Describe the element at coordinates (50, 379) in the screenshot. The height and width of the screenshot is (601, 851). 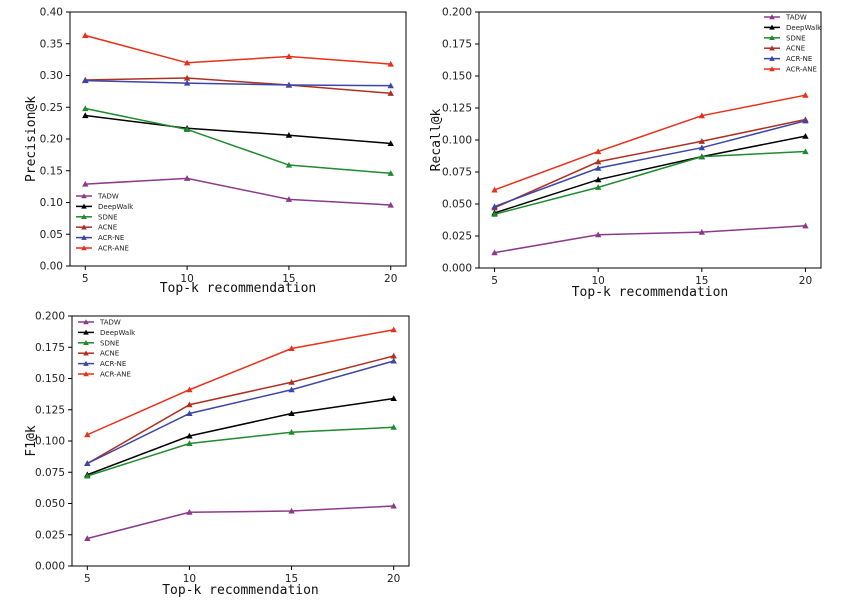
I see `f1-y-tick-label: 0.150` at that location.